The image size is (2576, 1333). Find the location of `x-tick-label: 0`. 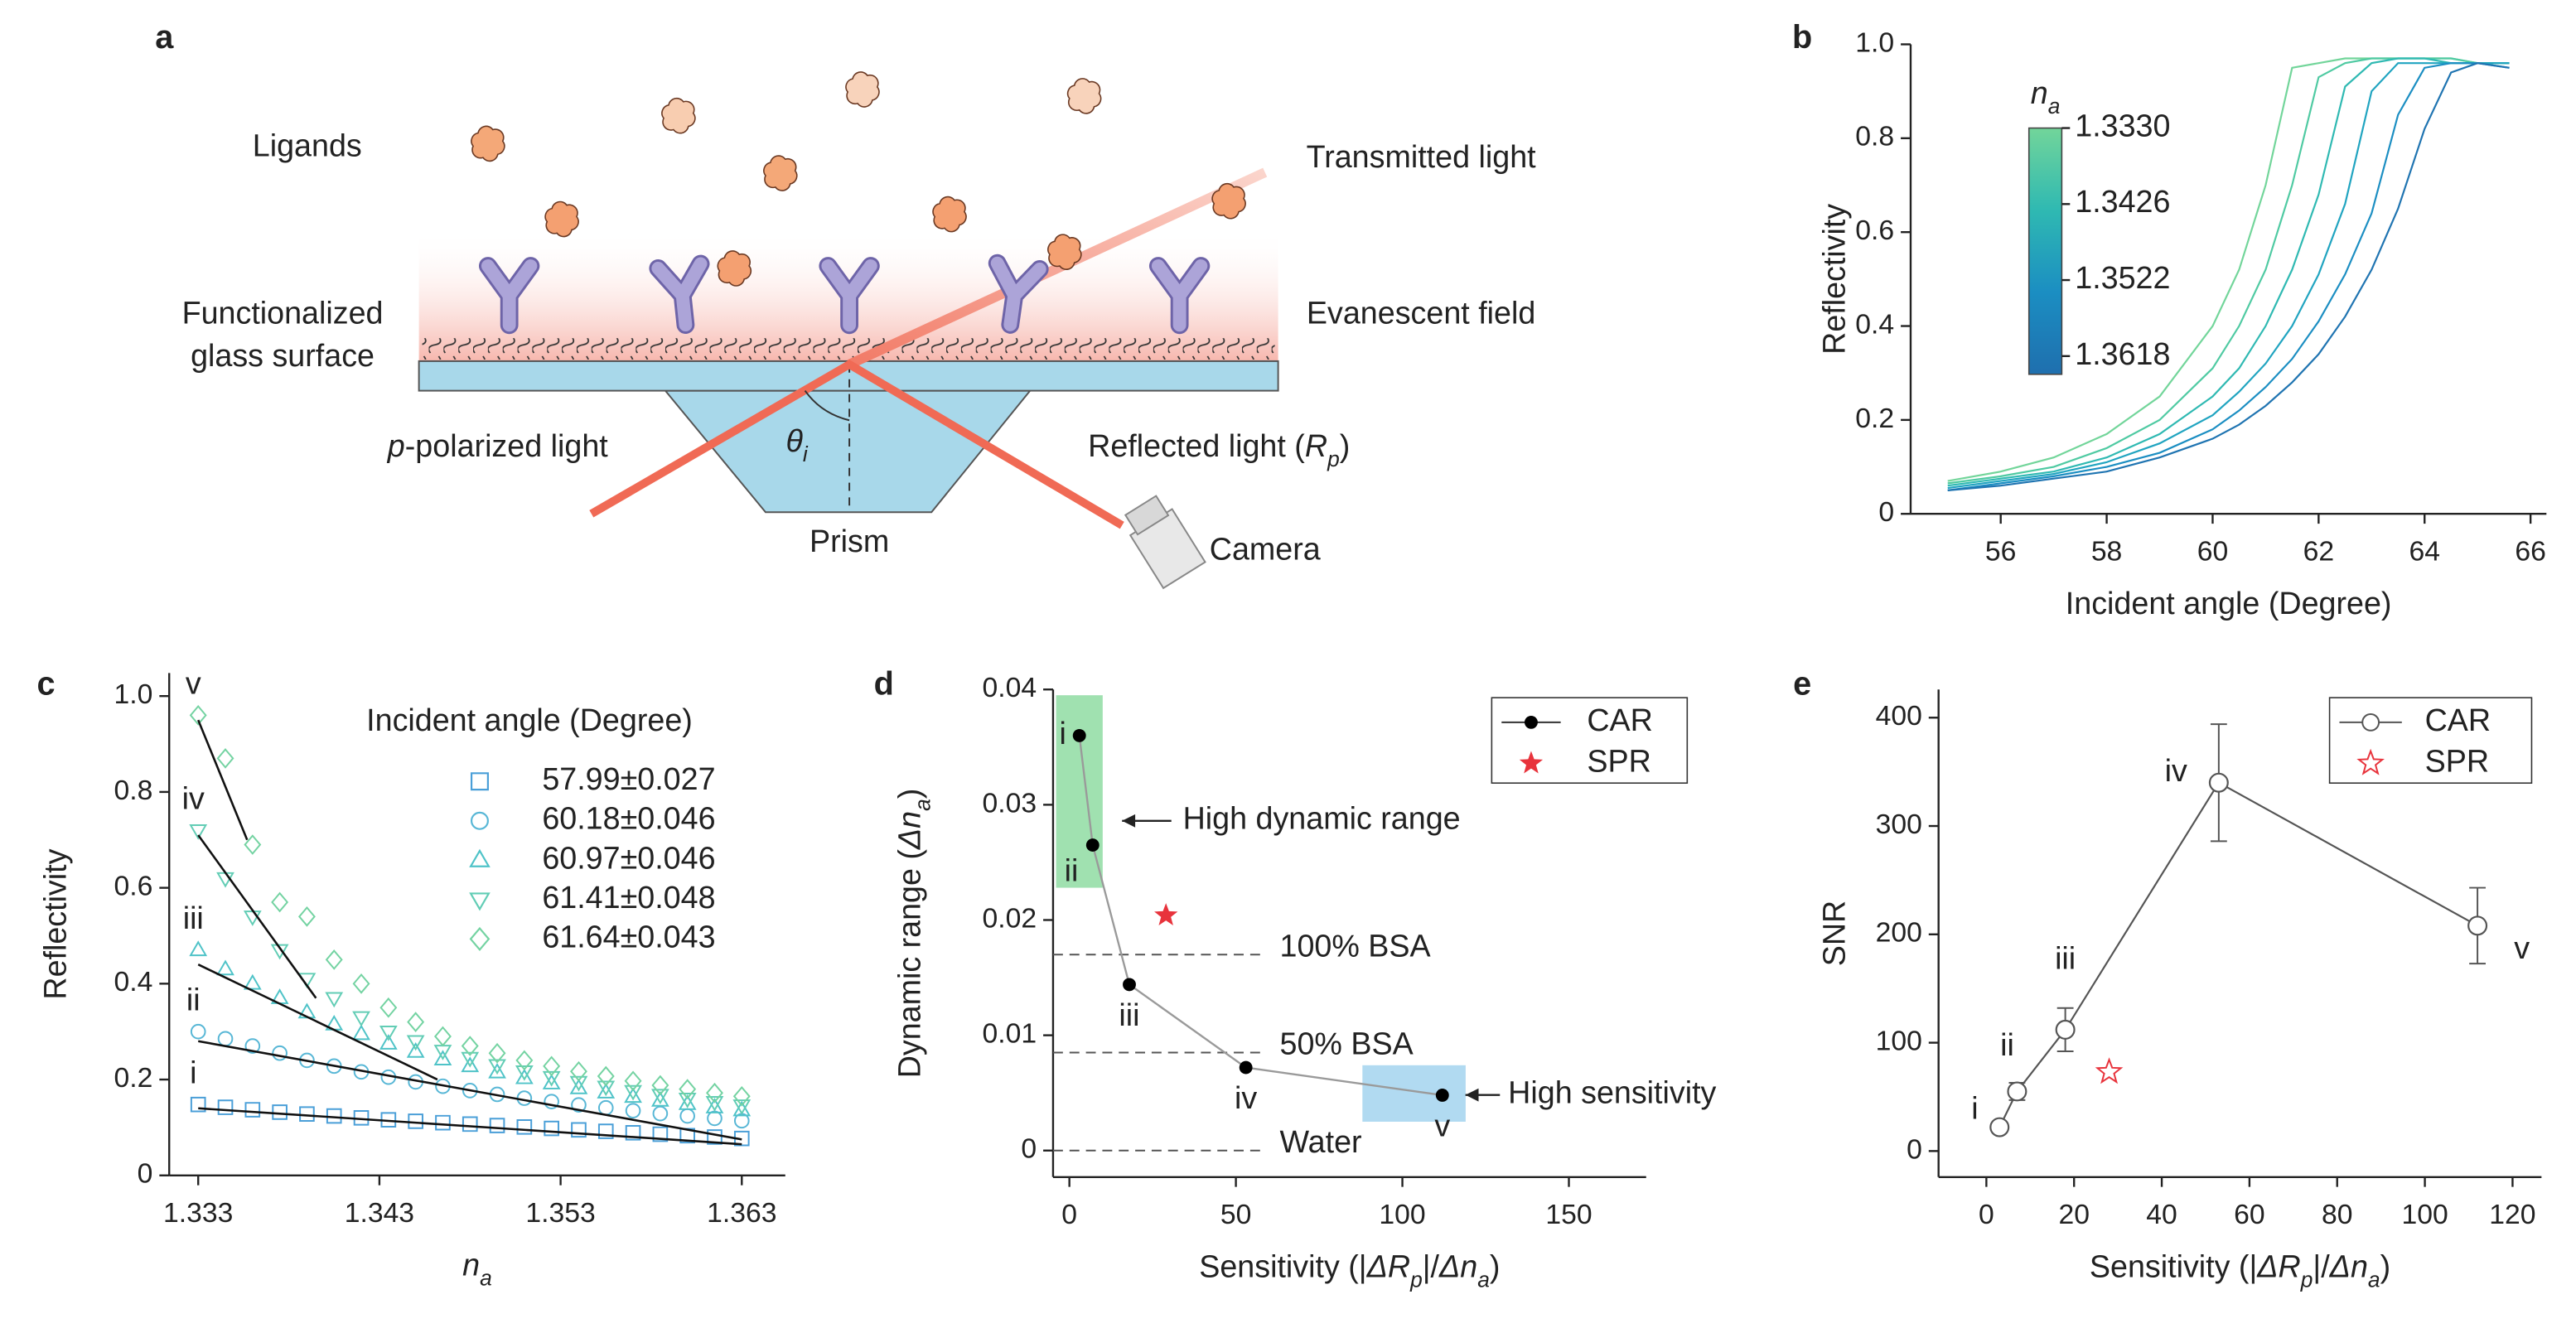

x-tick-label: 0 is located at coordinates (1069, 1215).